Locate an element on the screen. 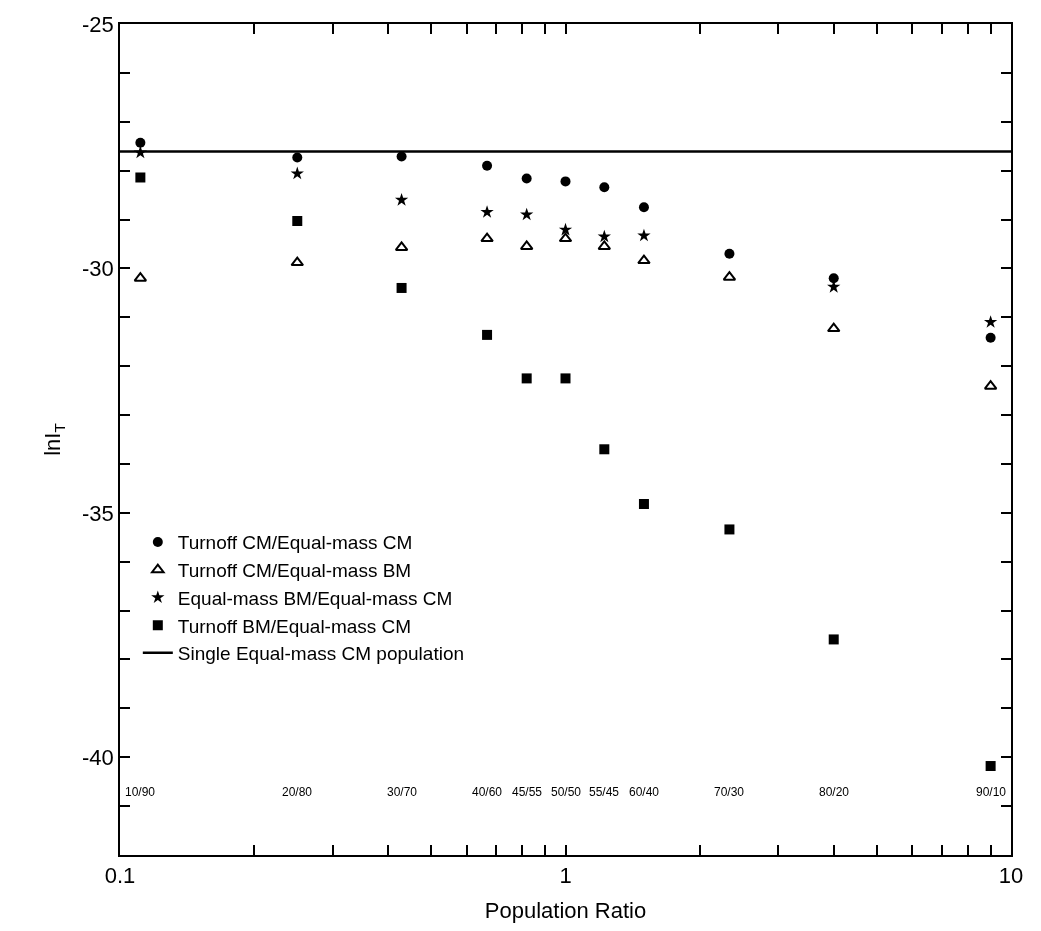 This screenshot has height=931, width=1041. x-tick-label: 0.1 is located at coordinates (120, 876).